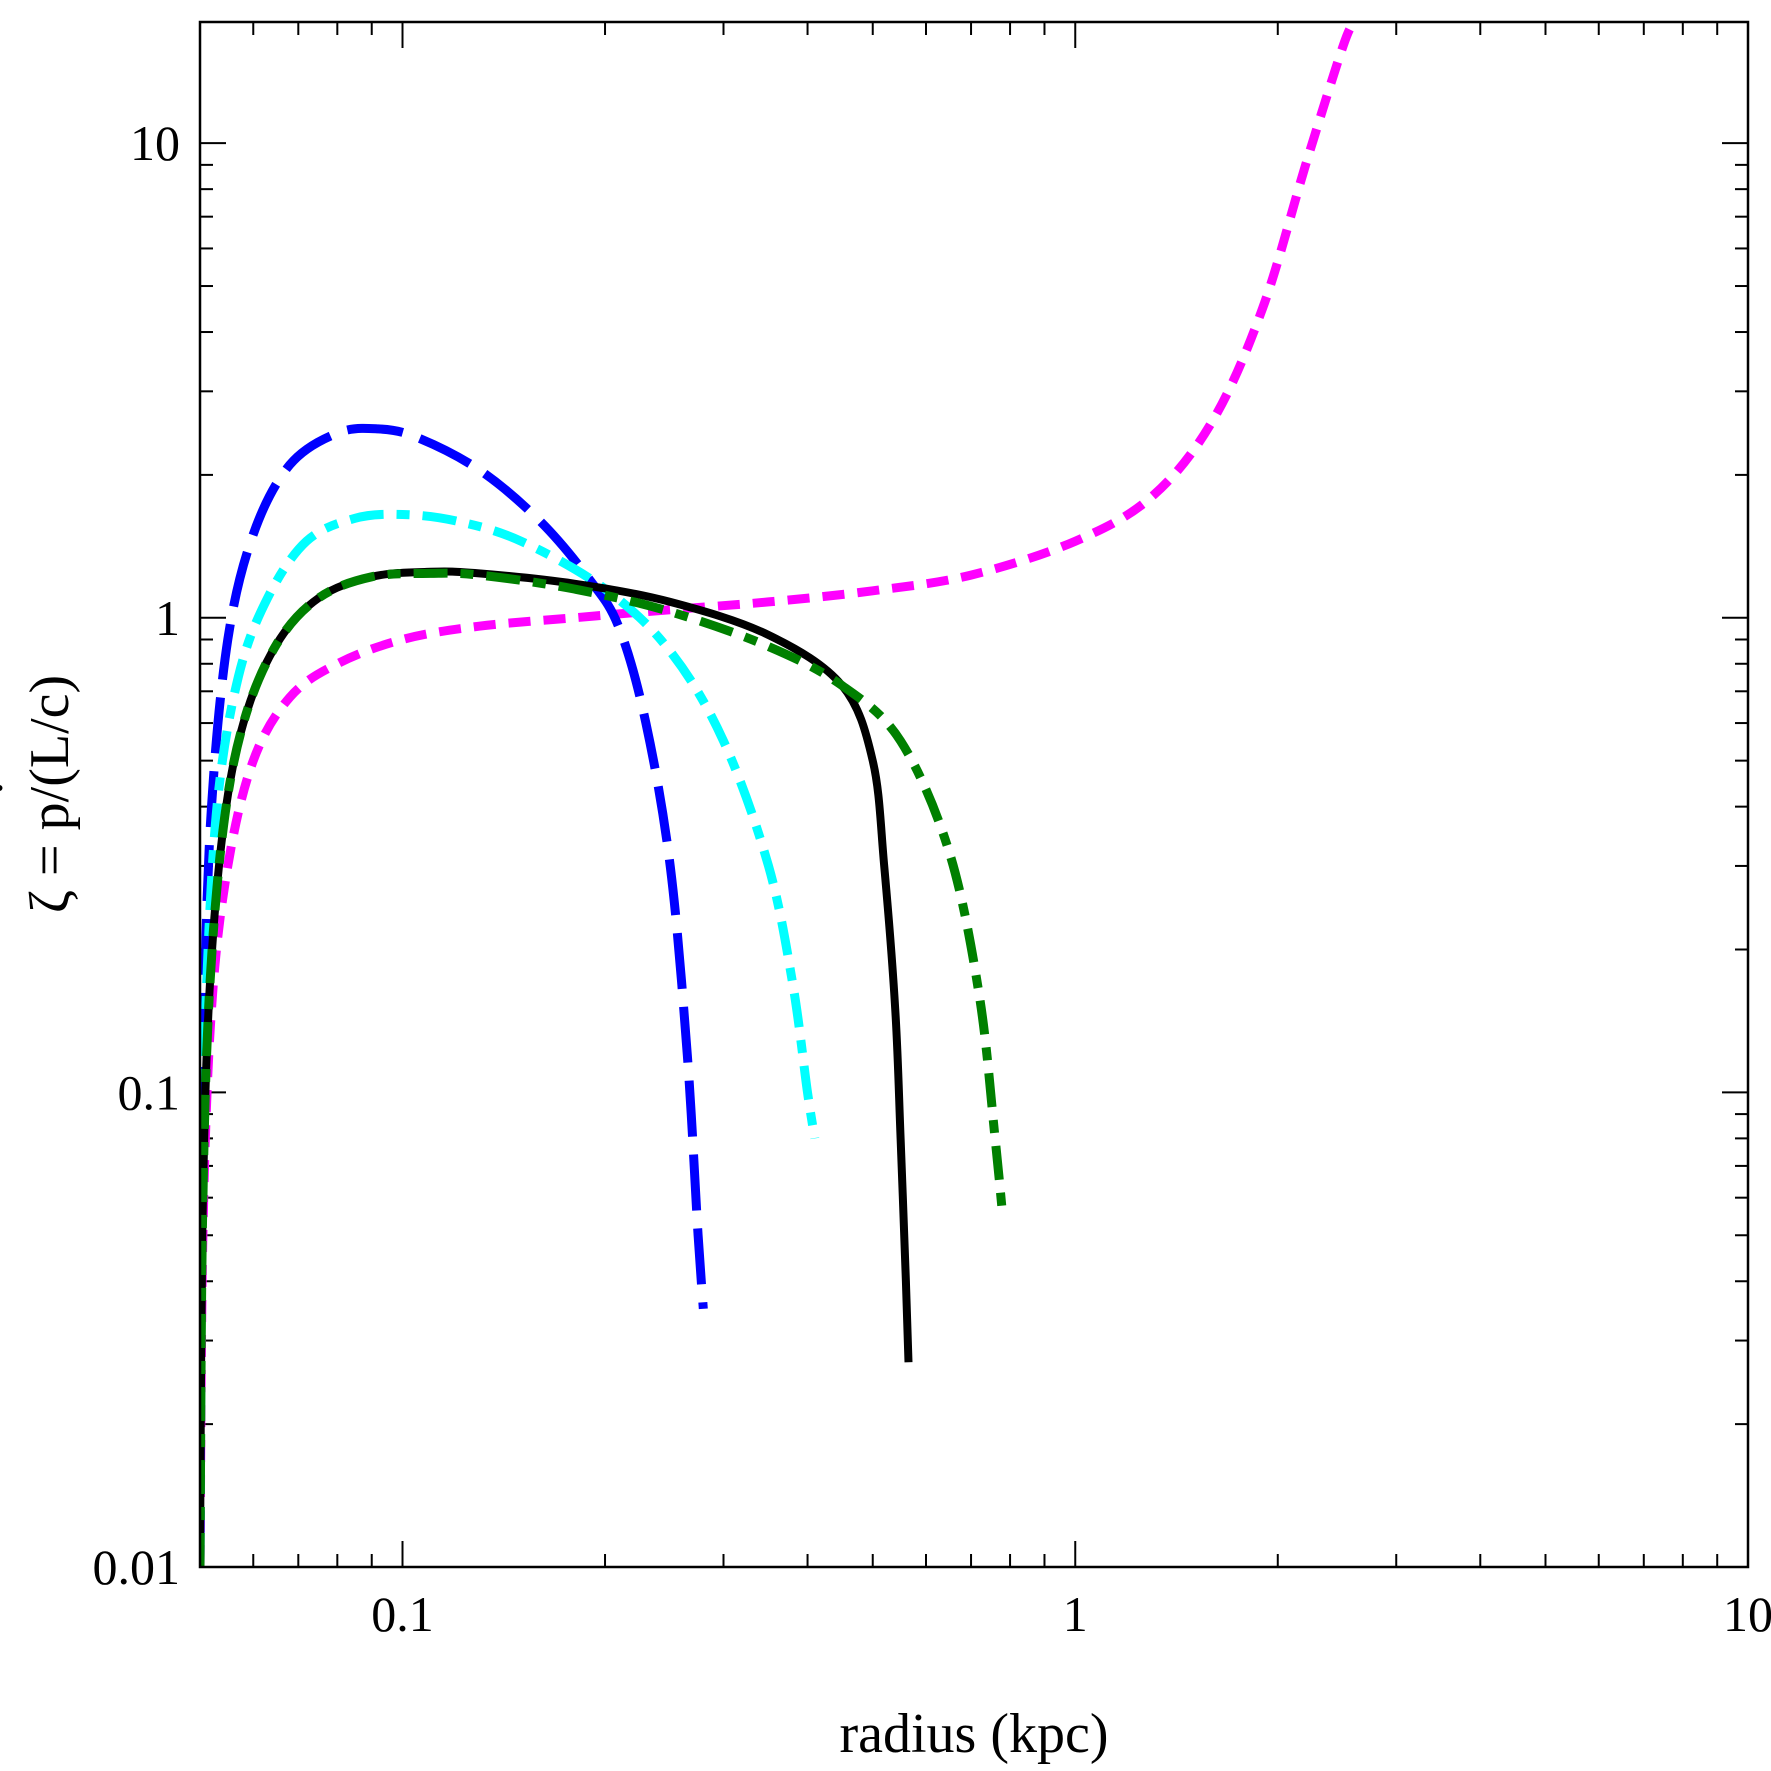 The image size is (1771, 1771). Describe the element at coordinates (402, 1614) in the screenshot. I see `x-tick-label: 0.1` at that location.